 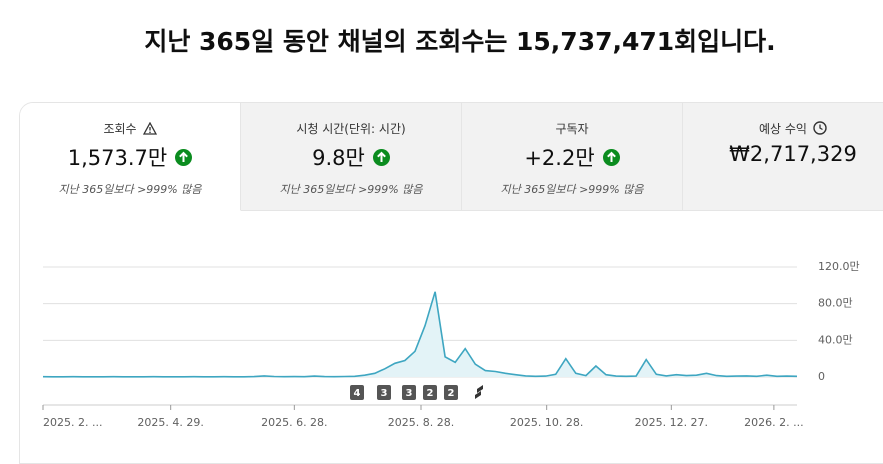 What do you see at coordinates (572, 128) in the screenshot?
I see `card-label: 구독자` at bounding box center [572, 128].